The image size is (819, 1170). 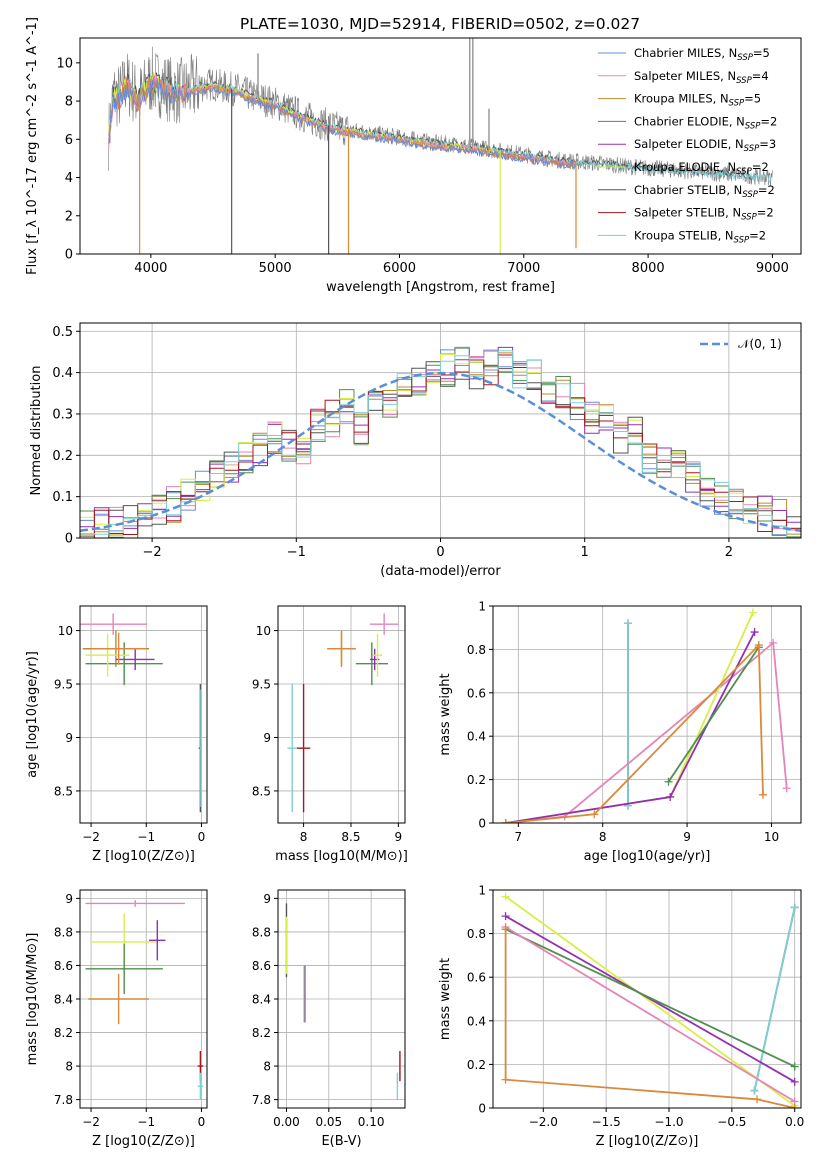 What do you see at coordinates (371, 1122) in the screenshot?
I see `x-tick-label: 0.10` at bounding box center [371, 1122].